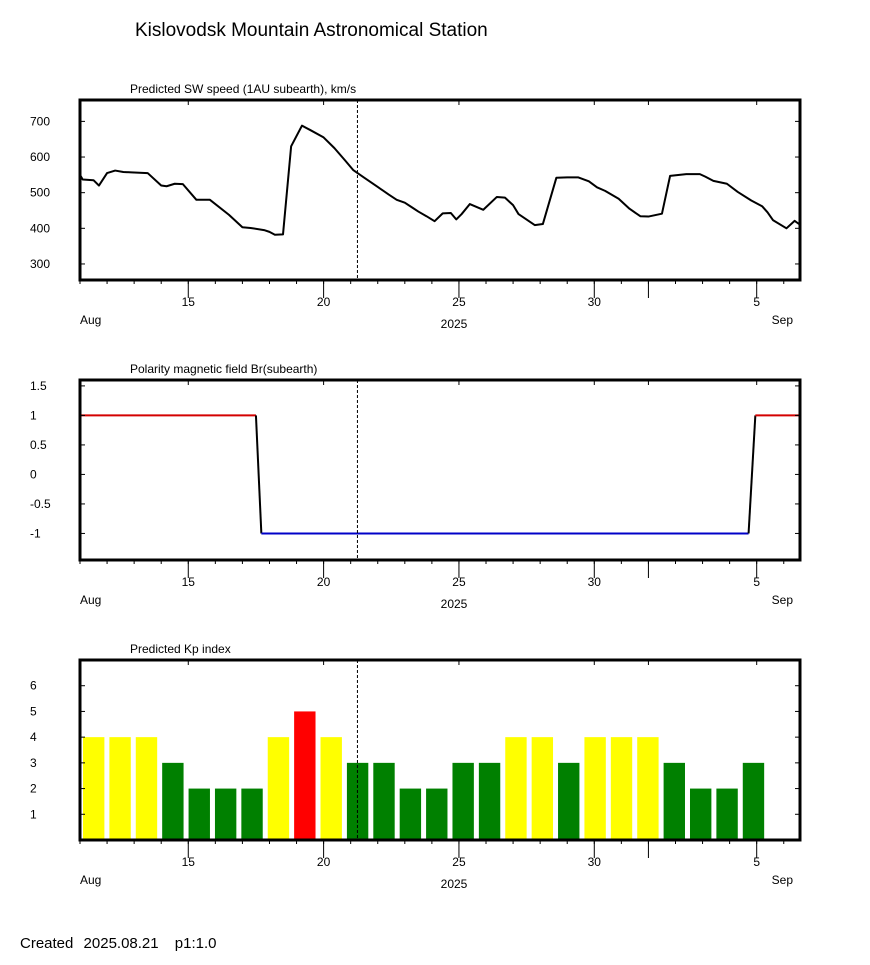 The width and height of the screenshot is (870, 965). I want to click on chart-title: Predicted SW speed (1AU subearth), km/s, so click(243, 89).